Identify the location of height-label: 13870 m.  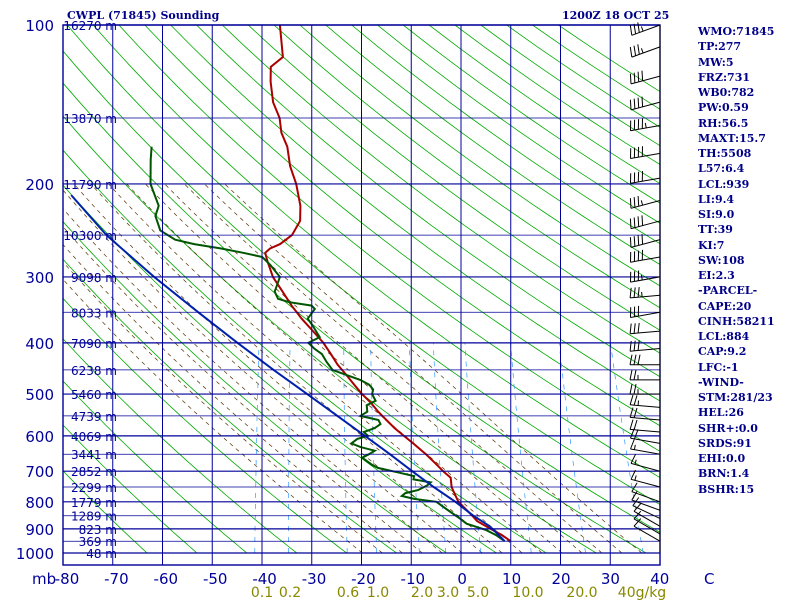
(90, 119).